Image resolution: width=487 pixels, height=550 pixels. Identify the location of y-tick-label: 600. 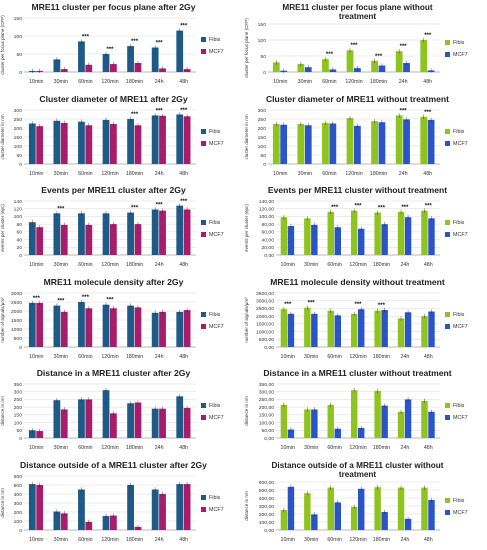
(18, 477).